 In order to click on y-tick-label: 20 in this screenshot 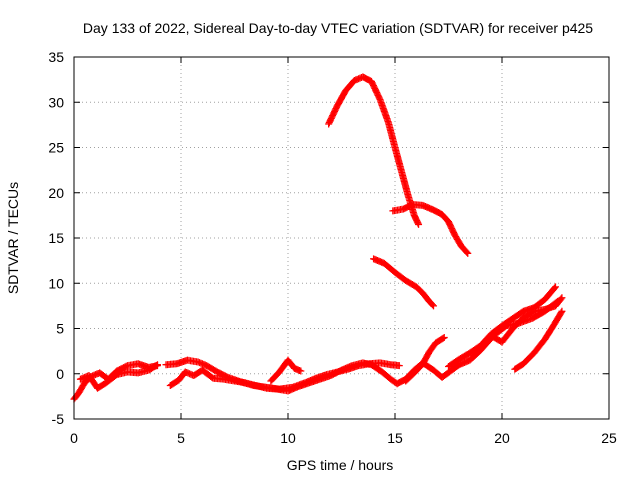, I will do `click(56, 193)`.